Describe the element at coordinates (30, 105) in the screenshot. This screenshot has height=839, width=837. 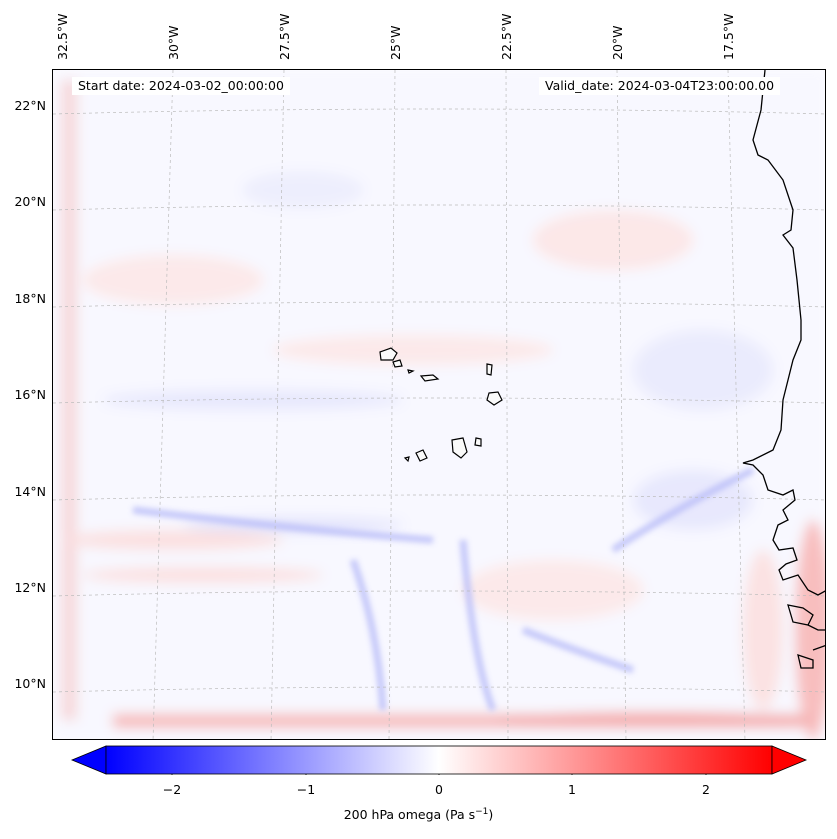
I see `lat-label-22n: 22°N` at that location.